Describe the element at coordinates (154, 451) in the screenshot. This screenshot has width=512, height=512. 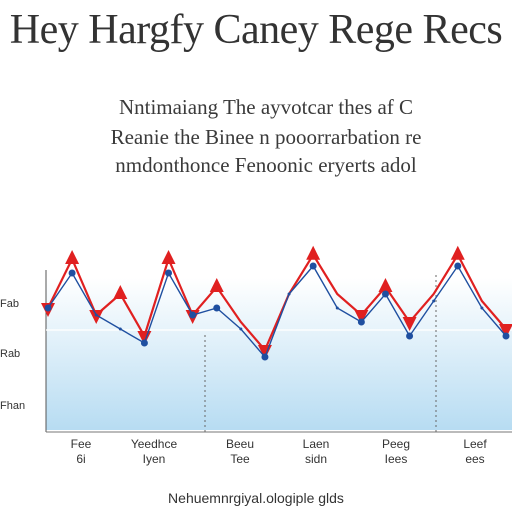
I see `x-tick-label: Yeedhce Iyen` at that location.